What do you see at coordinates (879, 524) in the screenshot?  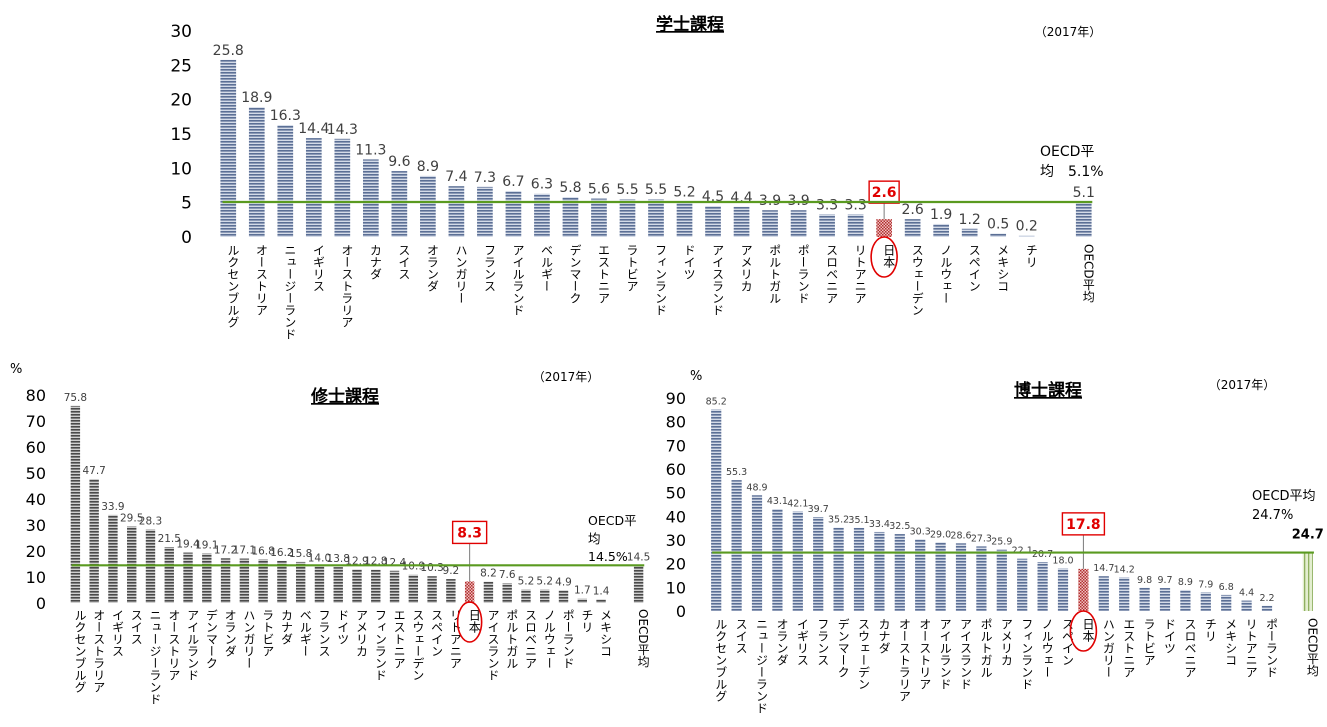 I see `data-label: 33.4` at bounding box center [879, 524].